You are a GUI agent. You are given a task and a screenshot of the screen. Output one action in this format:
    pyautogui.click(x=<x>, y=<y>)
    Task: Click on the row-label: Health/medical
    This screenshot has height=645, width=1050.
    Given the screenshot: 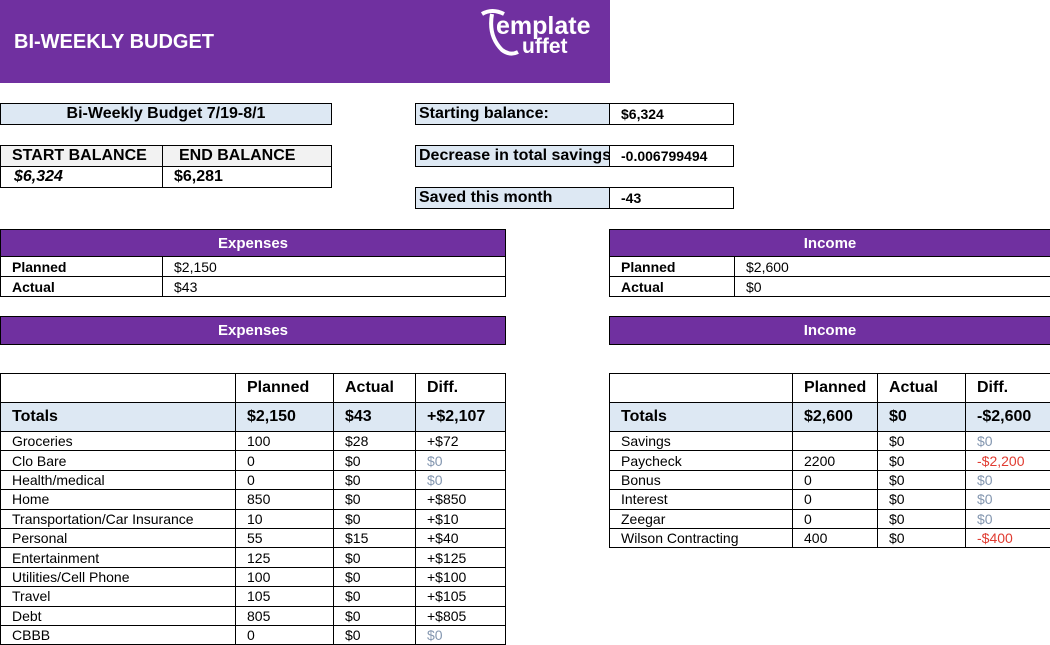 What is the action you would take?
    pyautogui.click(x=118, y=480)
    